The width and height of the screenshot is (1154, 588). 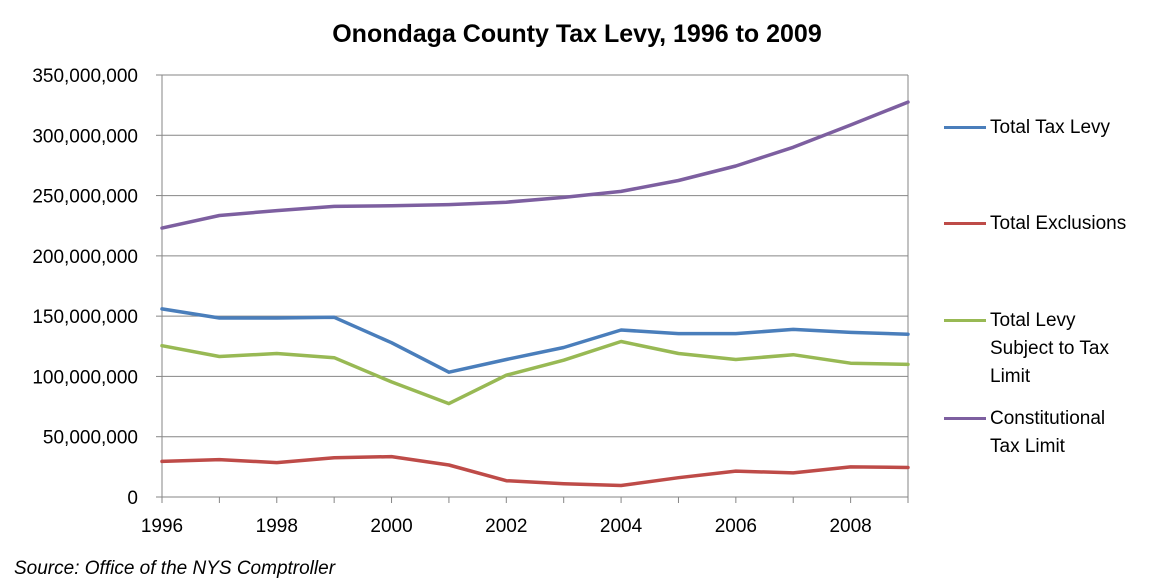 What do you see at coordinates (85, 136) in the screenshot?
I see `y-tick-label: 300,000,000` at bounding box center [85, 136].